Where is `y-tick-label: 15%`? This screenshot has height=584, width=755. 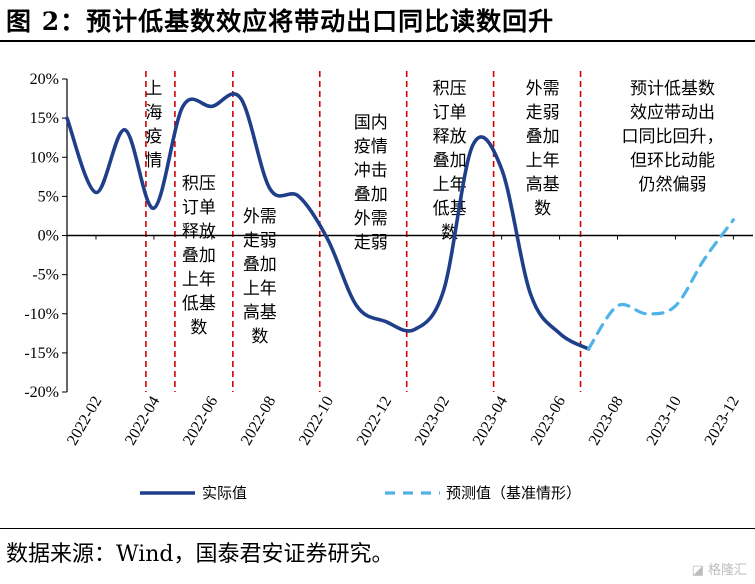
y-tick-label: 15% is located at coordinates (44, 118).